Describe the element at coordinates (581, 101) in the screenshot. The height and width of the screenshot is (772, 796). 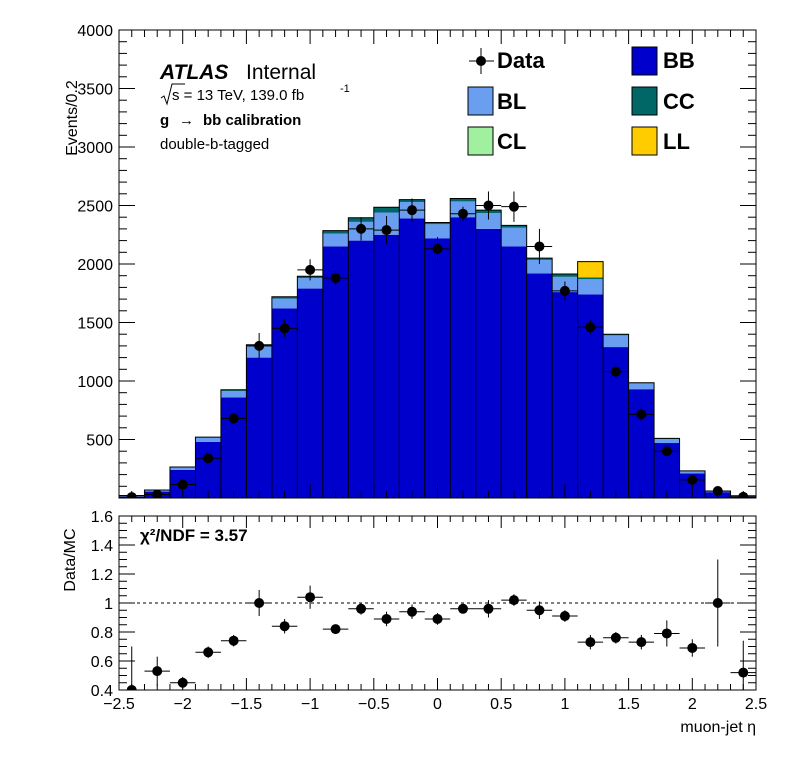
I see `legend: Data BB BL CC CL LL` at that location.